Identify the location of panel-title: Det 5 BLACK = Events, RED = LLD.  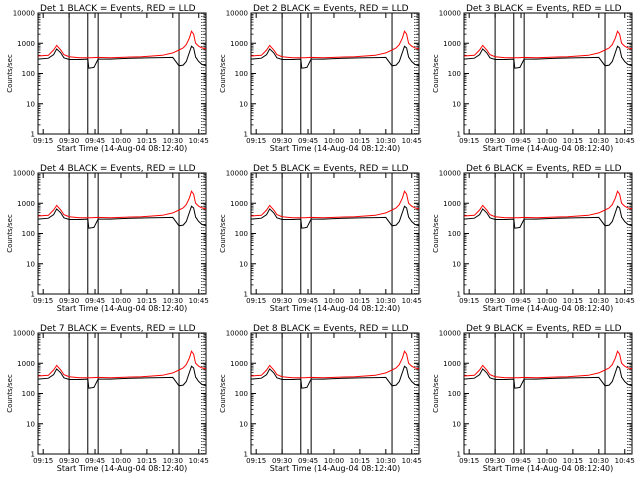
(331, 169).